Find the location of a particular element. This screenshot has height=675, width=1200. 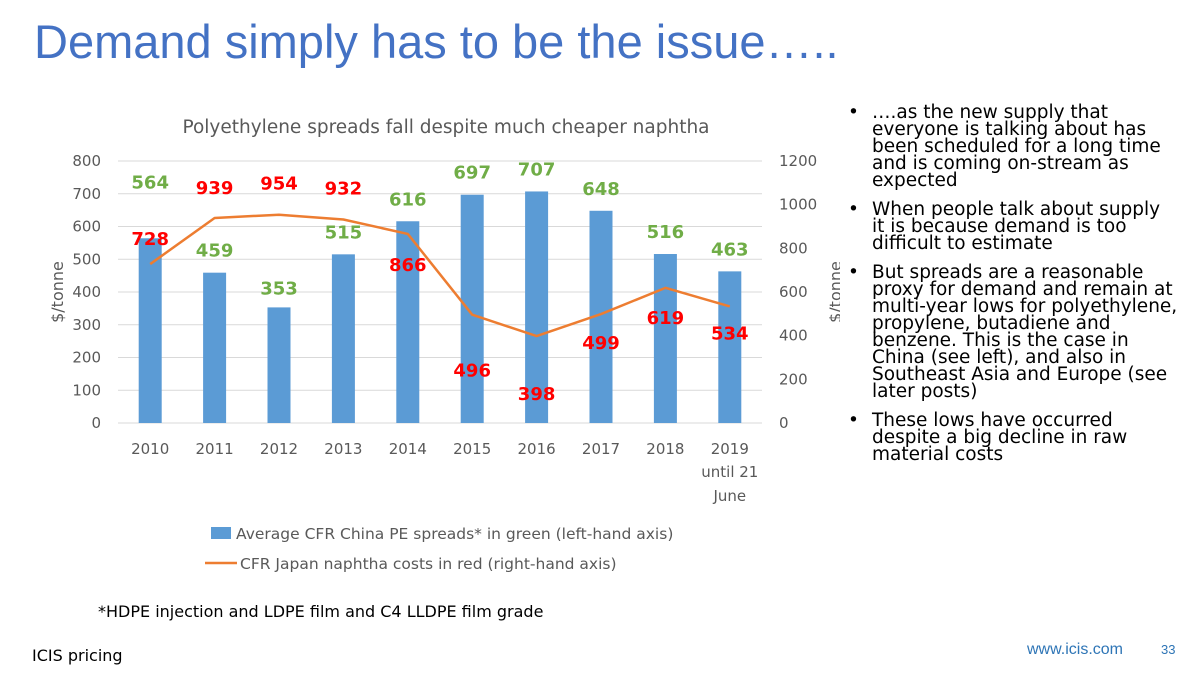

line-value-label: 619 is located at coordinates (666, 318).